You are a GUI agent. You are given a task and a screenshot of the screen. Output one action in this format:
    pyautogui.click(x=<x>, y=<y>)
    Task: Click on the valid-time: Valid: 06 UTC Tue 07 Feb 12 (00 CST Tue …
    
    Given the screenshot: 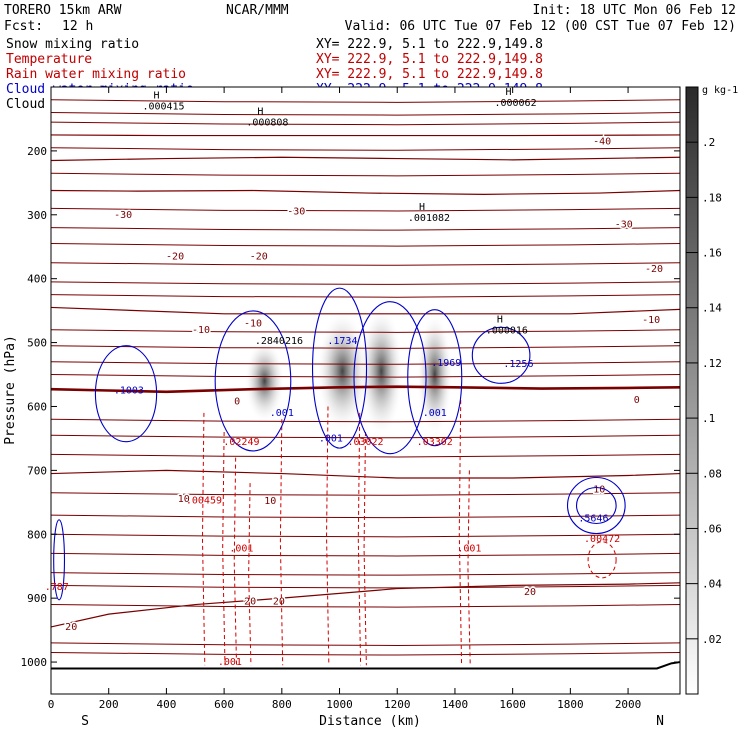 What is the action you would take?
    pyautogui.click(x=540, y=26)
    